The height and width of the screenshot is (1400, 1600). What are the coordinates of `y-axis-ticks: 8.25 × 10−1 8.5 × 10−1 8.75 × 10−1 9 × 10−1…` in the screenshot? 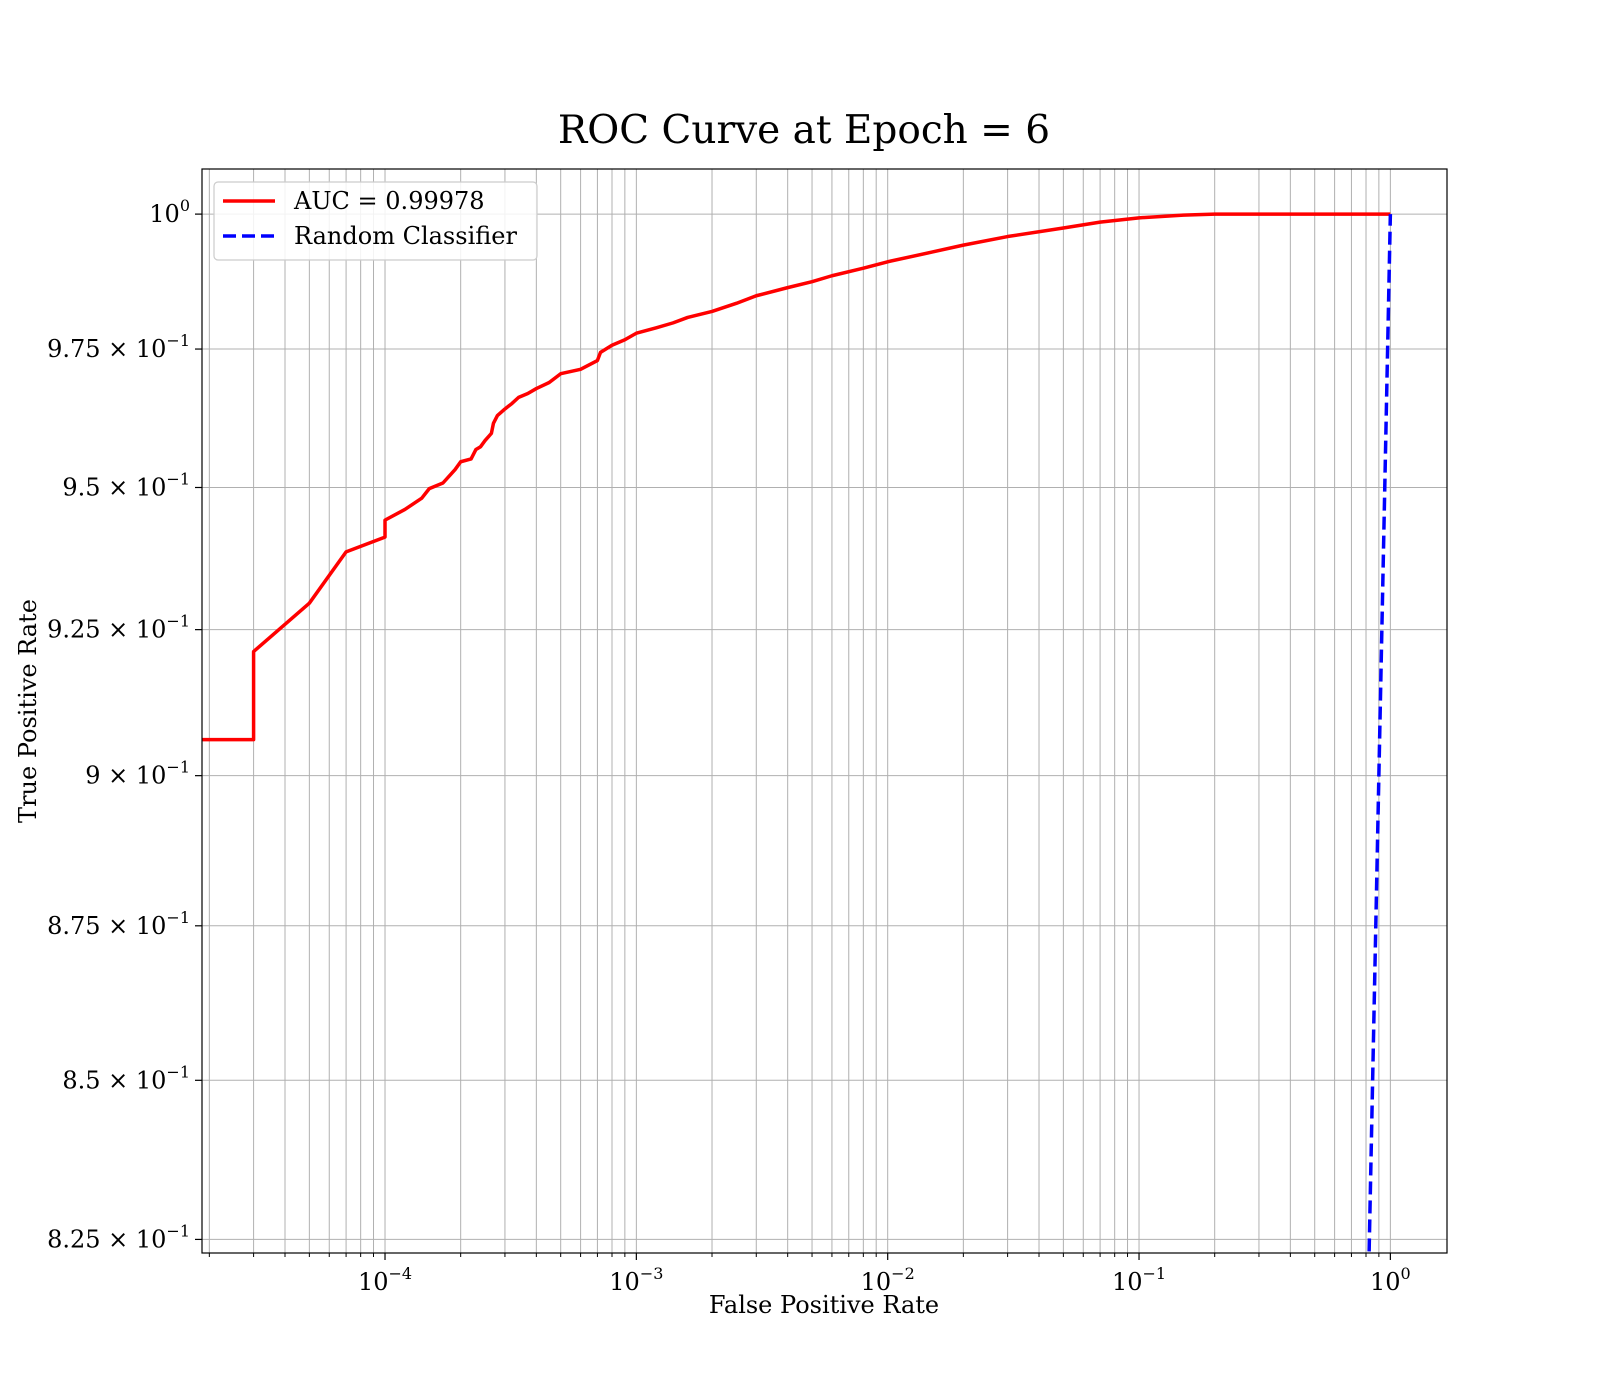 It's located at (124, 724).